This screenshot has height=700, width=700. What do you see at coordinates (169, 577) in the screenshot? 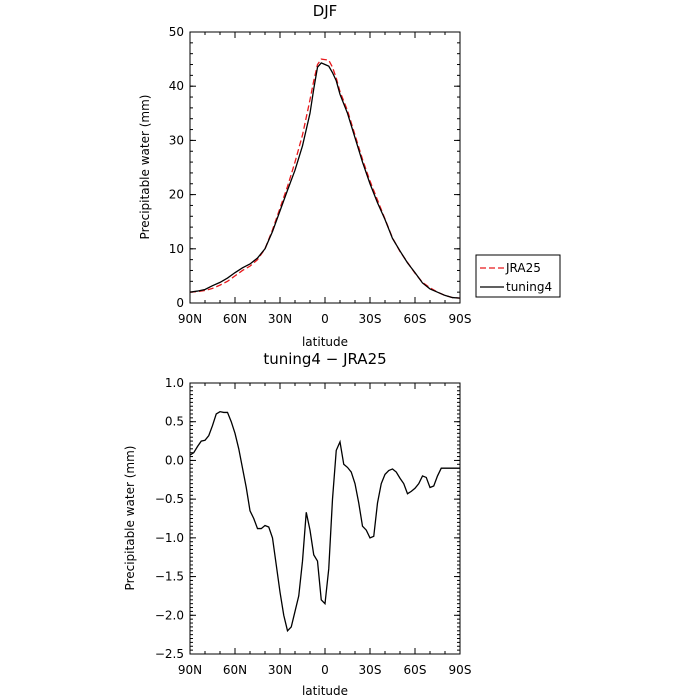
I see `bottom-y-tick-label: −1.5` at bounding box center [169, 577].